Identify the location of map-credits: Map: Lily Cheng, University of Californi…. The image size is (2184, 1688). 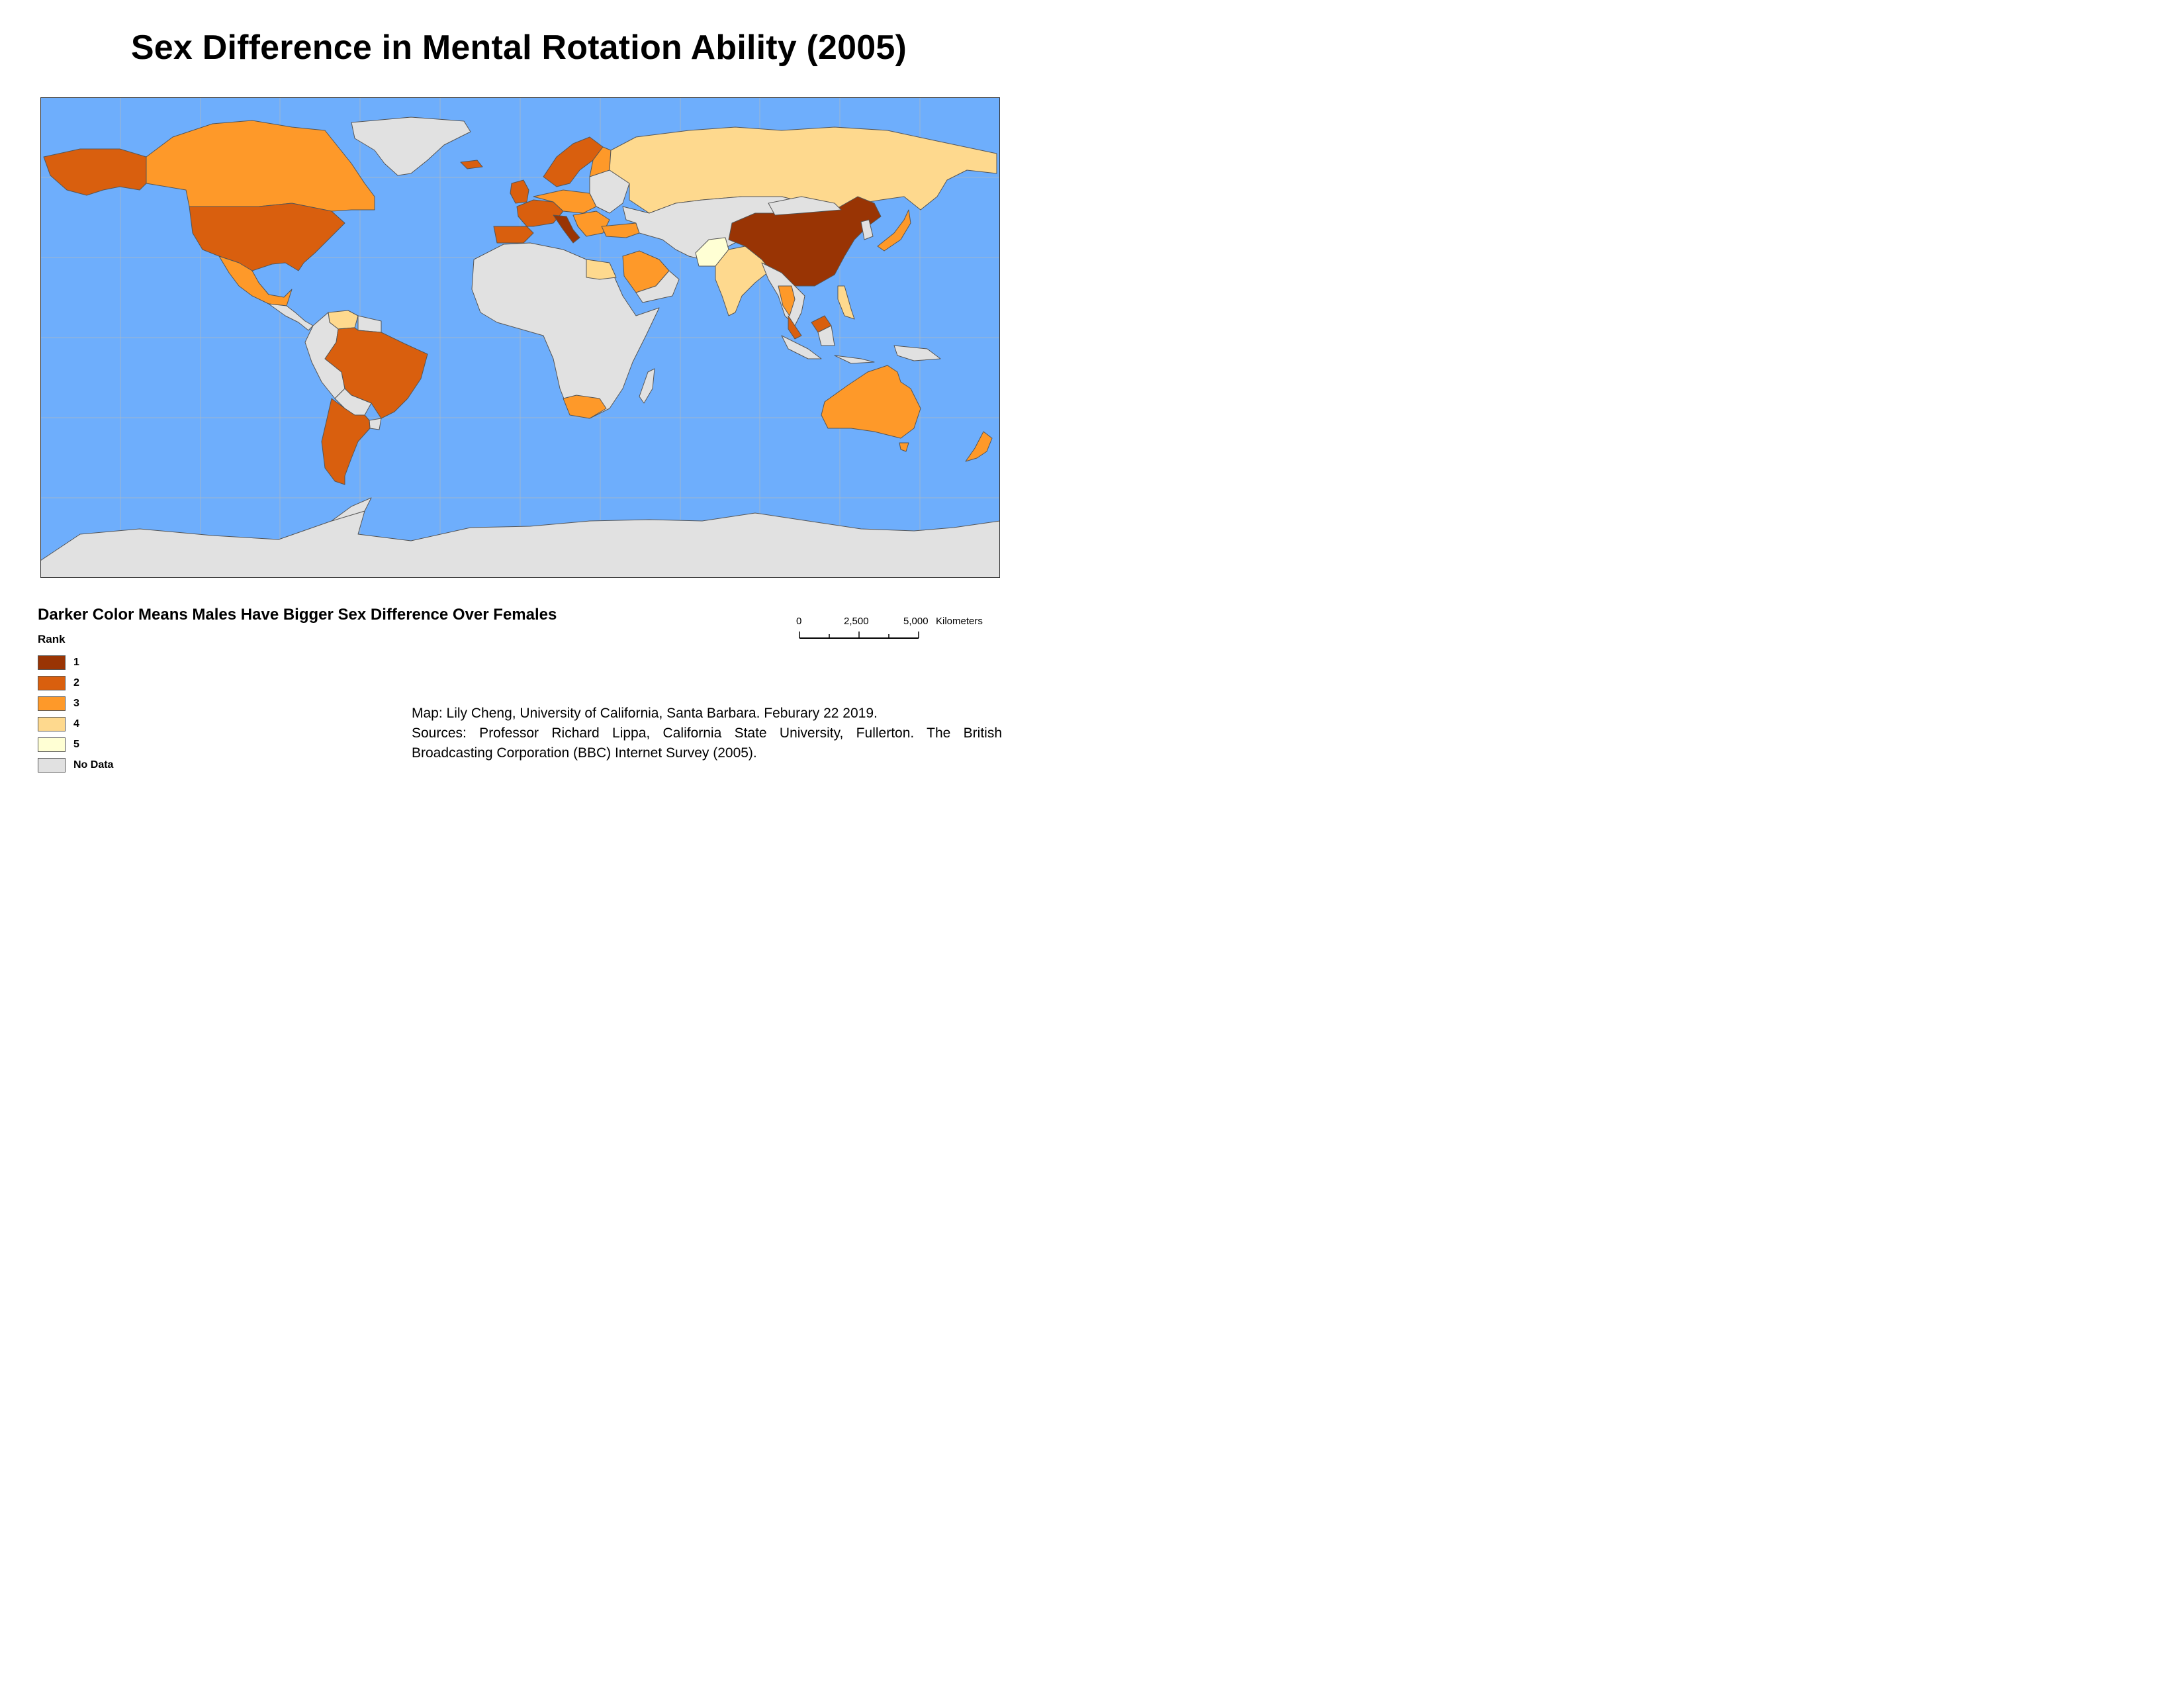
(707, 733).